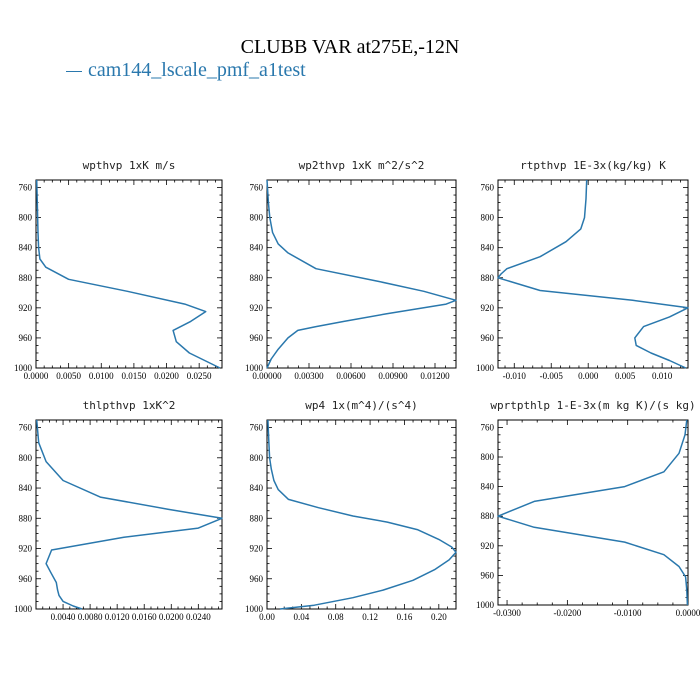 The image size is (700, 700). Describe the element at coordinates (593, 165) in the screenshot. I see `panel-title: rtpthvp 1E-3x(kg/kg) K` at that location.